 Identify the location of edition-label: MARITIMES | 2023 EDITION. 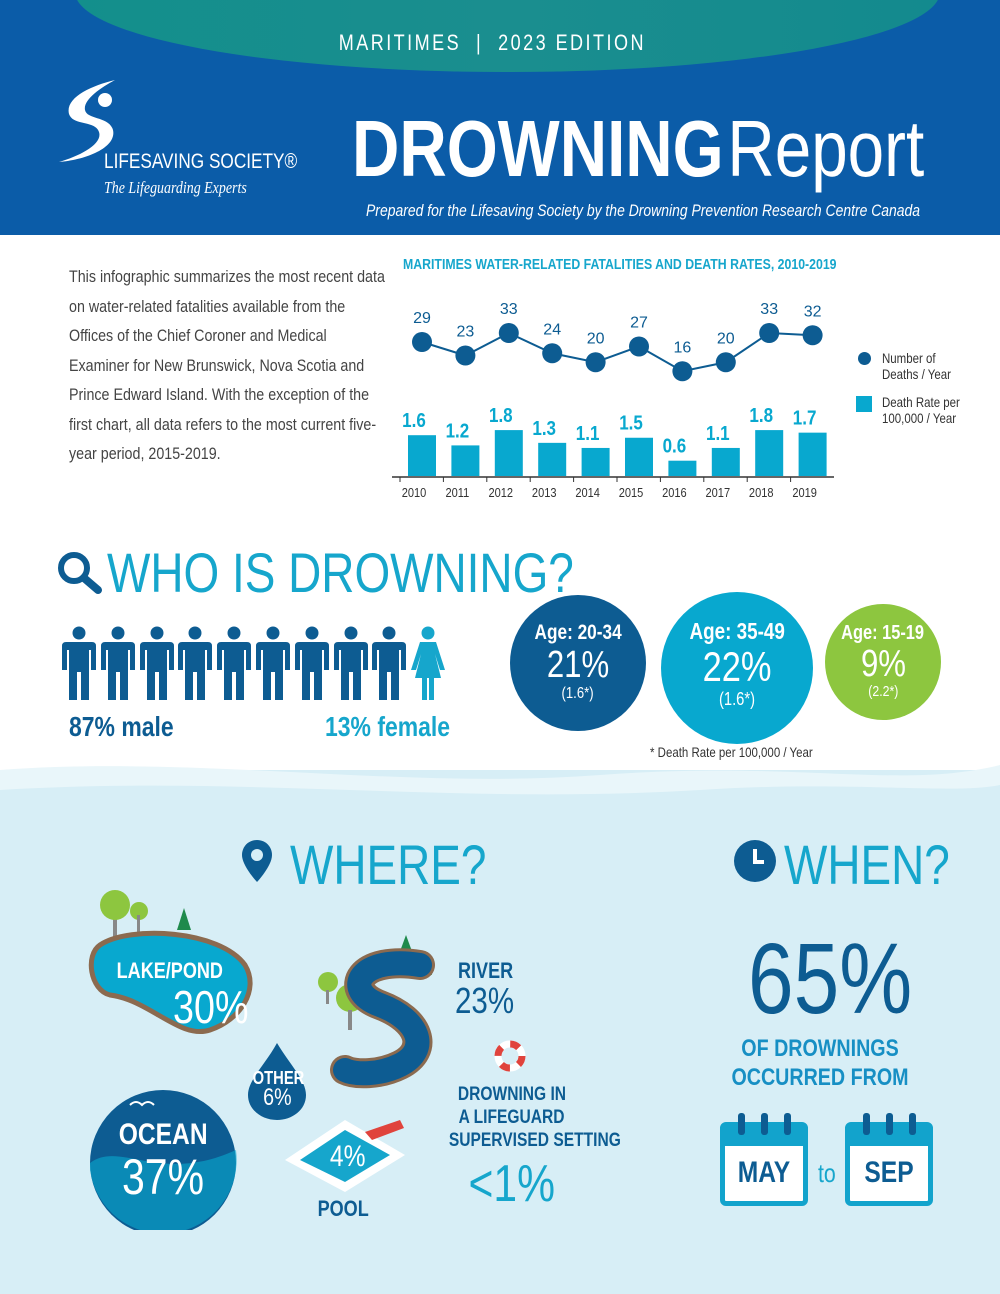
(492, 42).